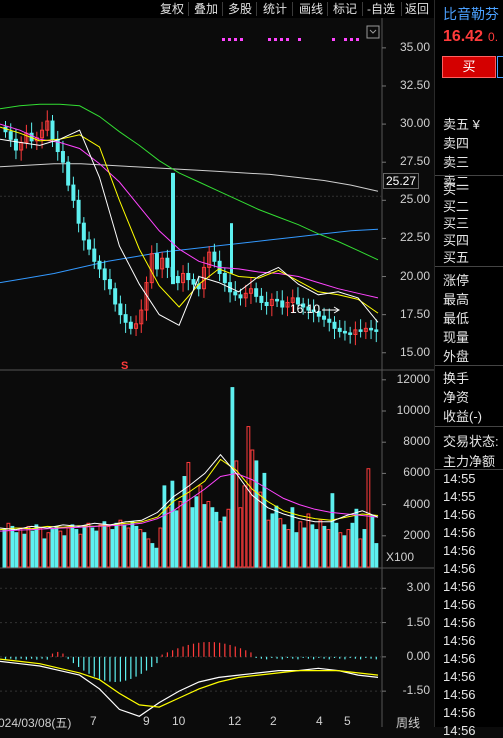  What do you see at coordinates (381, 9) in the screenshot?
I see `toolbar-watchlist-button: -自选` at bounding box center [381, 9].